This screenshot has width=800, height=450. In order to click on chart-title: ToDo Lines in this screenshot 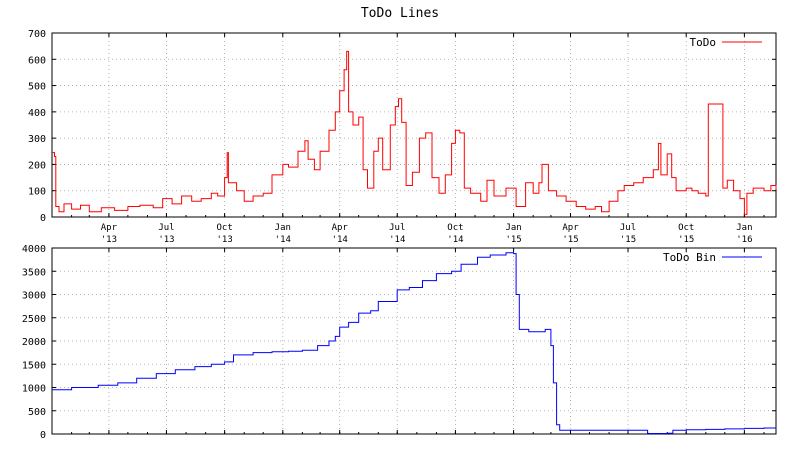, I will do `click(400, 13)`.